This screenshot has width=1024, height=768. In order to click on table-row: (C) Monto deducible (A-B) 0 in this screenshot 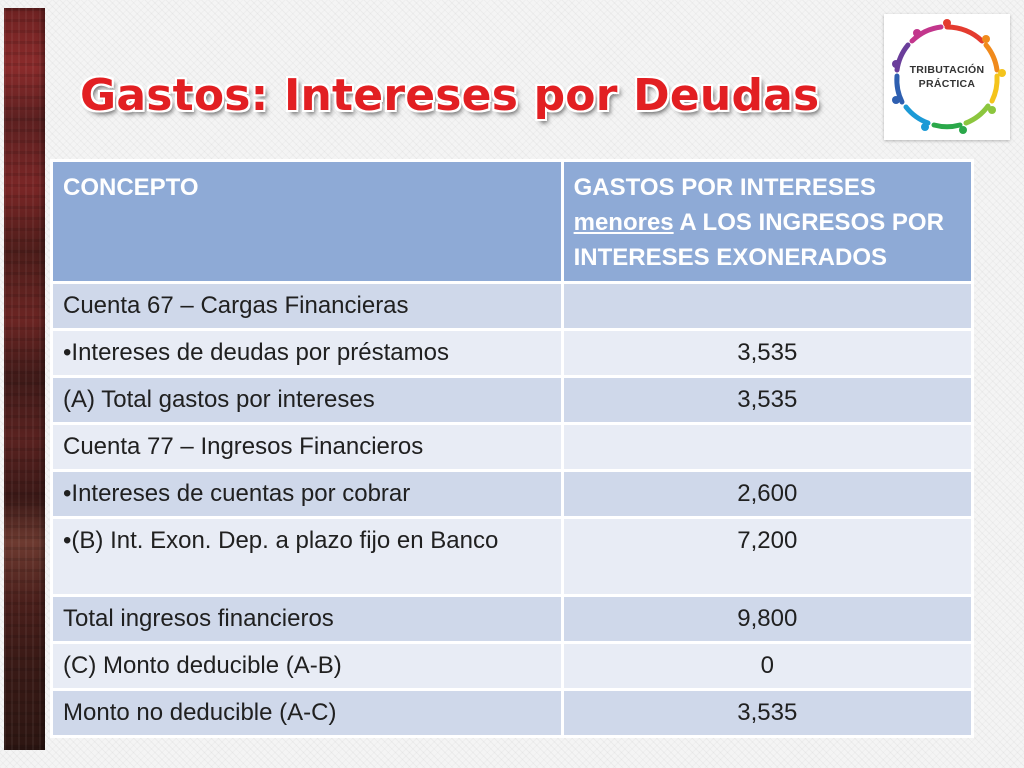, I will do `click(512, 666)`.